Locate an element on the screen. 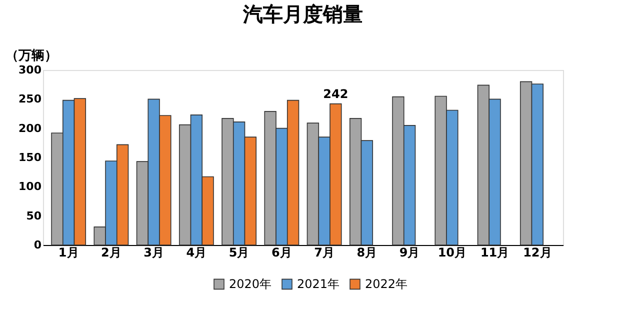 The height and width of the screenshot is (320, 620). y-tick-label: 150 is located at coordinates (30, 157).